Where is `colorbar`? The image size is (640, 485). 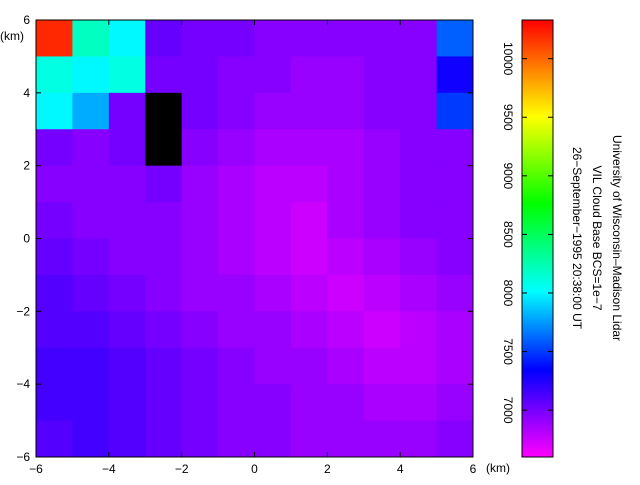 colorbar is located at coordinates (537, 238).